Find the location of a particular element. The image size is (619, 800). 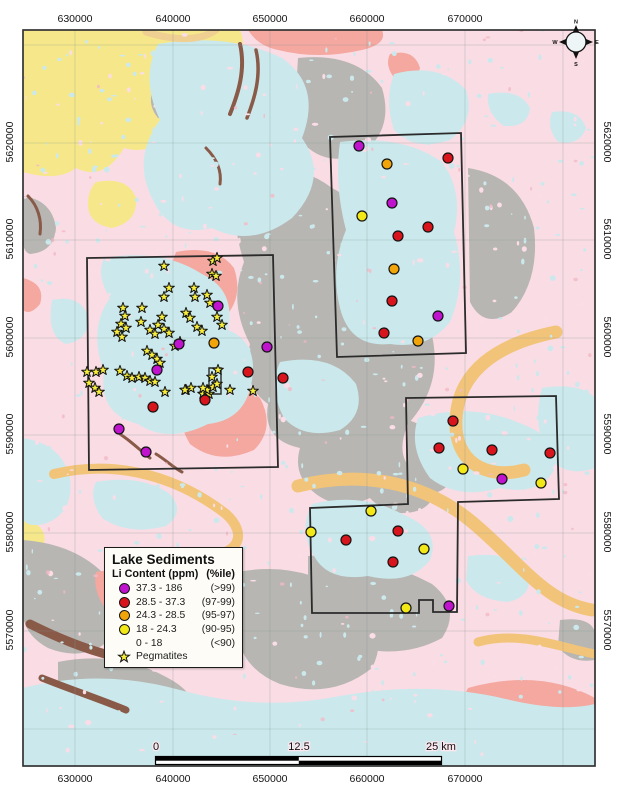

legend-range-label: 24.3 - 28.5 is located at coordinates (161, 616).